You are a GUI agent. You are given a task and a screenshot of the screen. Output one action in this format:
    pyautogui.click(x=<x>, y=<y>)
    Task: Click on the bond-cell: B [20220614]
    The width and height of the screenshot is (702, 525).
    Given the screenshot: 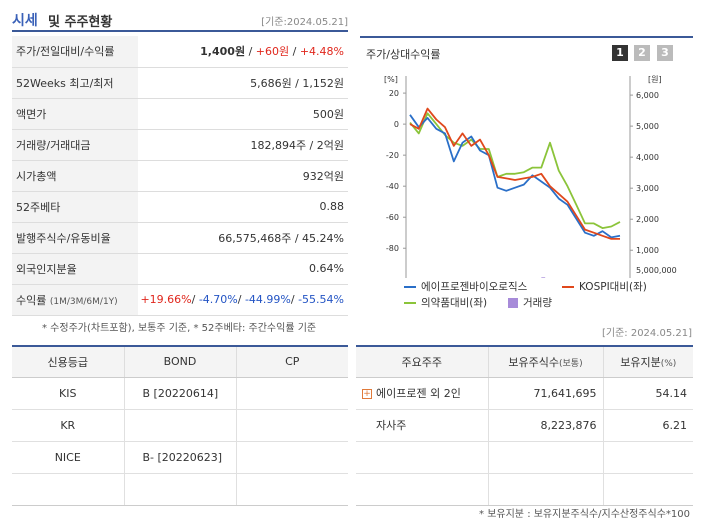 What is the action you would take?
    pyautogui.click(x=179, y=393)
    